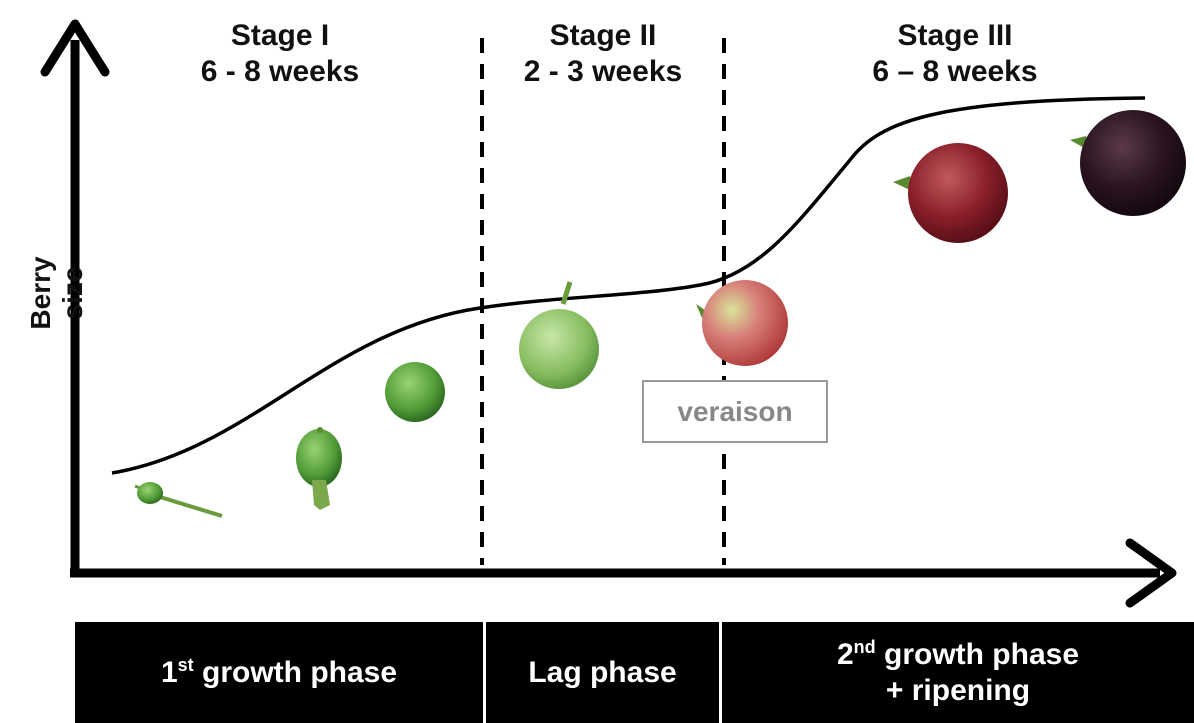 Image resolution: width=1194 pixels, height=723 pixels. I want to click on stage-1-name: Stage I, so click(280, 35).